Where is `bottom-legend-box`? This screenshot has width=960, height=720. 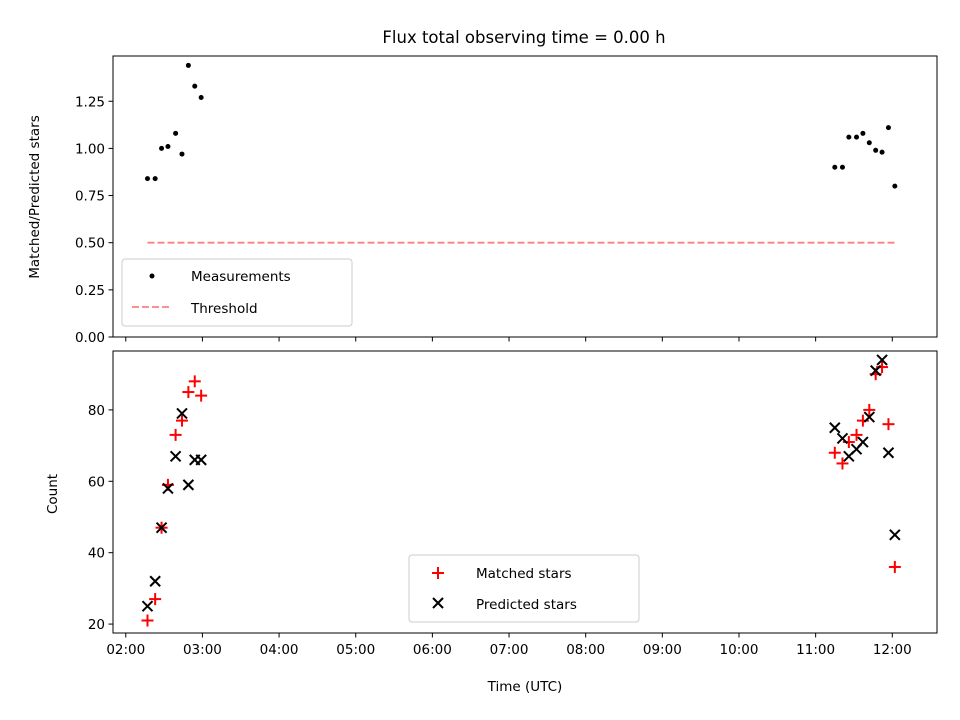
bottom-legend-box is located at coordinates (524, 588).